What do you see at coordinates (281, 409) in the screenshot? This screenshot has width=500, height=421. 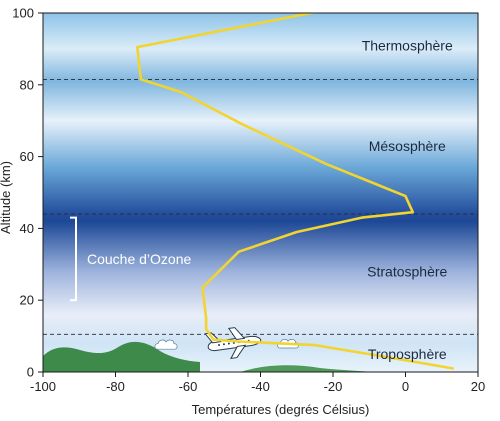 I see `x-axis-title: Températures (degrés Célsius)` at bounding box center [281, 409].